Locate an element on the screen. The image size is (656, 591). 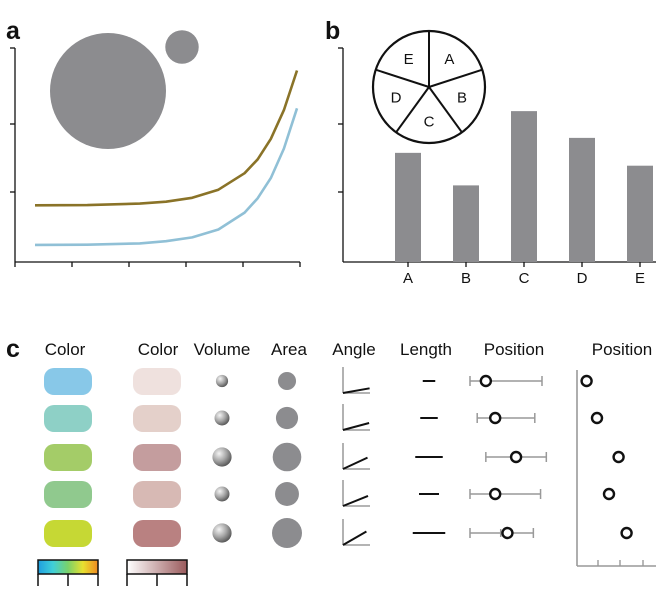
panel-b-x-tick-label-E: E is located at coordinates (640, 278).